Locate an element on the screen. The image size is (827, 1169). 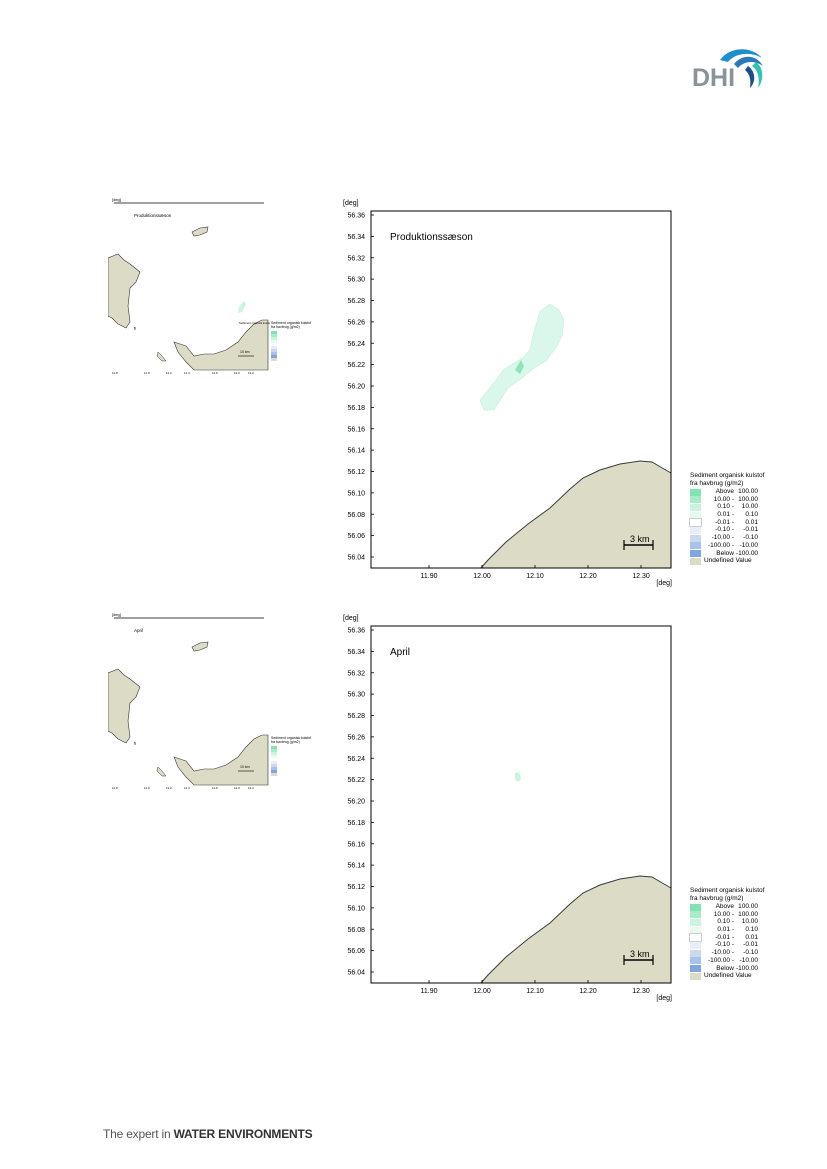
legend-item: Undefined Value is located at coordinates (735, 561).